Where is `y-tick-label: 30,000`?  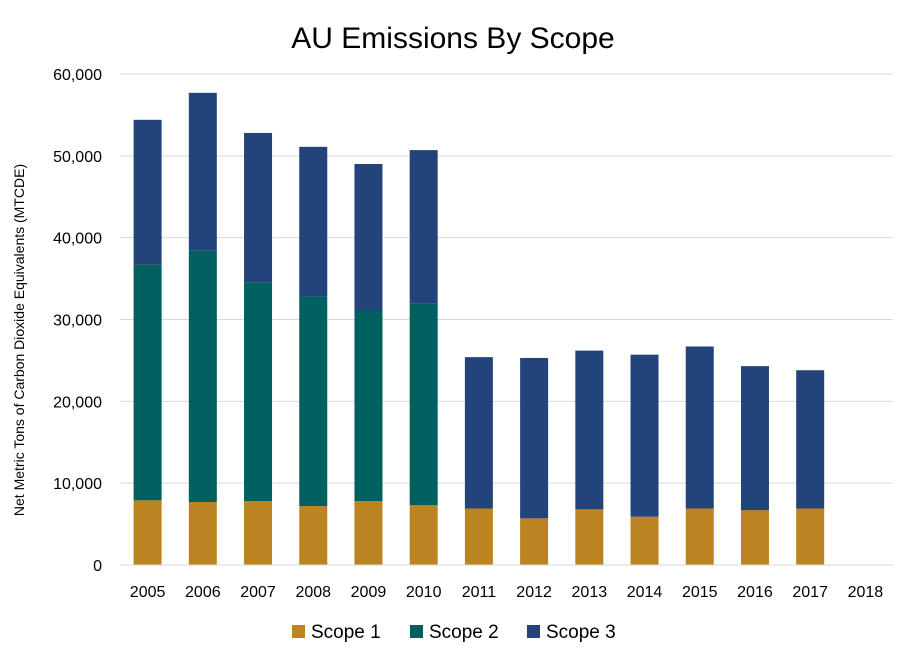 y-tick-label: 30,000 is located at coordinates (77, 321).